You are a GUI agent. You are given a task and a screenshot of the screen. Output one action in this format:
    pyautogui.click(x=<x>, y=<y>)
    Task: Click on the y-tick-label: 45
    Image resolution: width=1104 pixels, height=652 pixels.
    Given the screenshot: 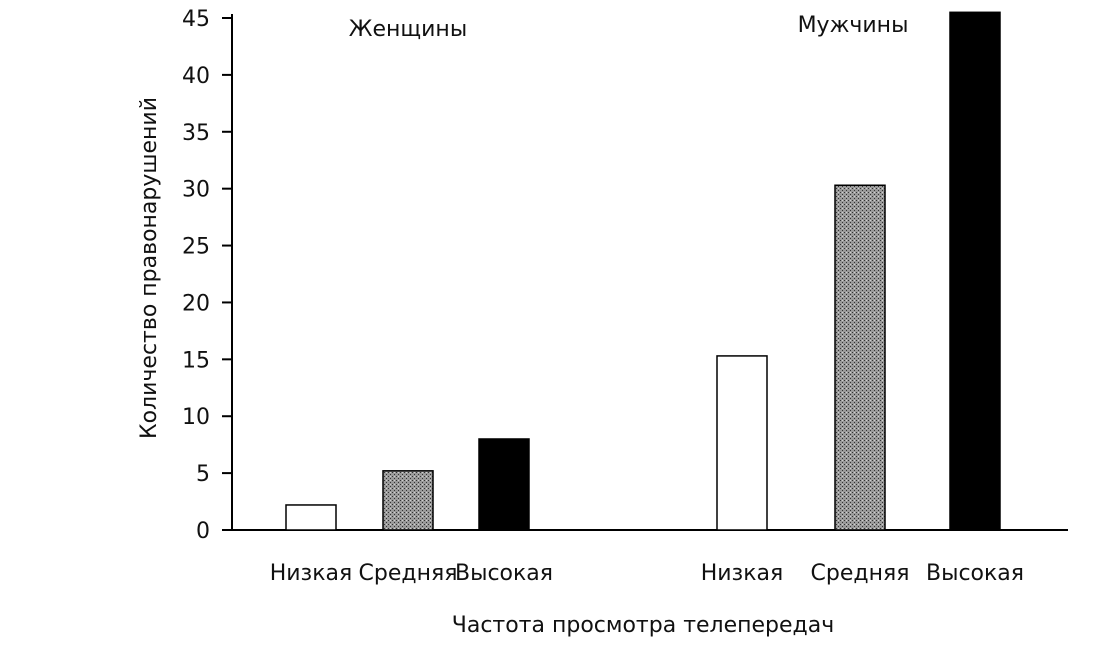 What is the action you would take?
    pyautogui.click(x=196, y=19)
    